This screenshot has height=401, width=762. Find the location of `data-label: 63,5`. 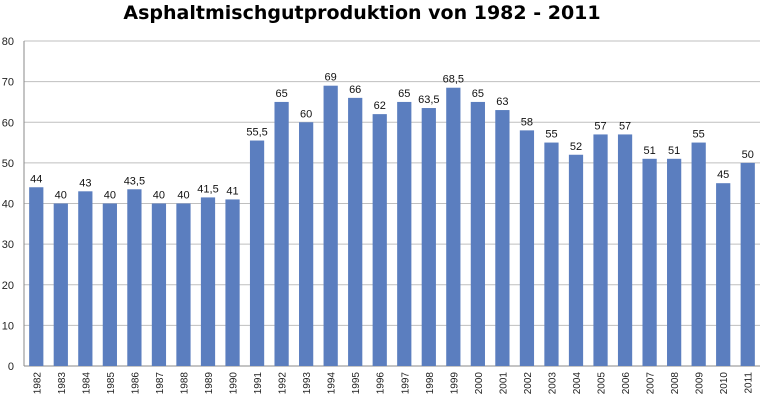

data-label: 63,5 is located at coordinates (428, 100).